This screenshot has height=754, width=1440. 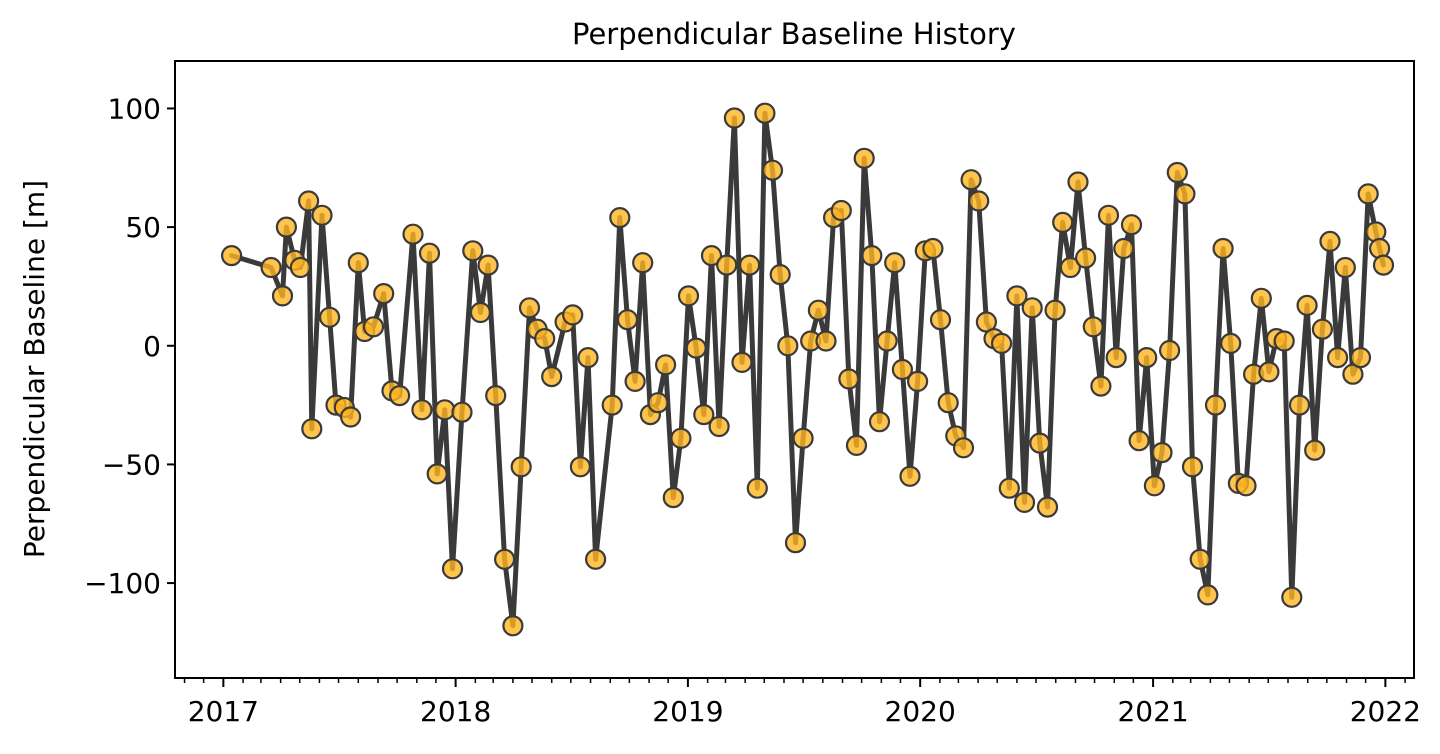 I want to click on x-tick-label: 2022, so click(x=1385, y=711).